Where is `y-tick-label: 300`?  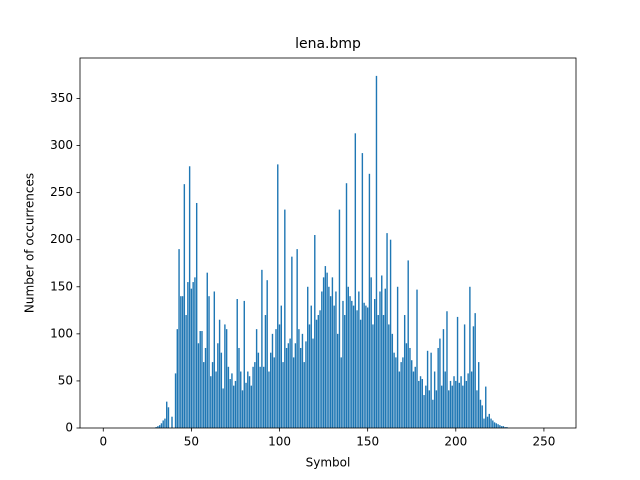 y-tick-label: 300 is located at coordinates (61, 145).